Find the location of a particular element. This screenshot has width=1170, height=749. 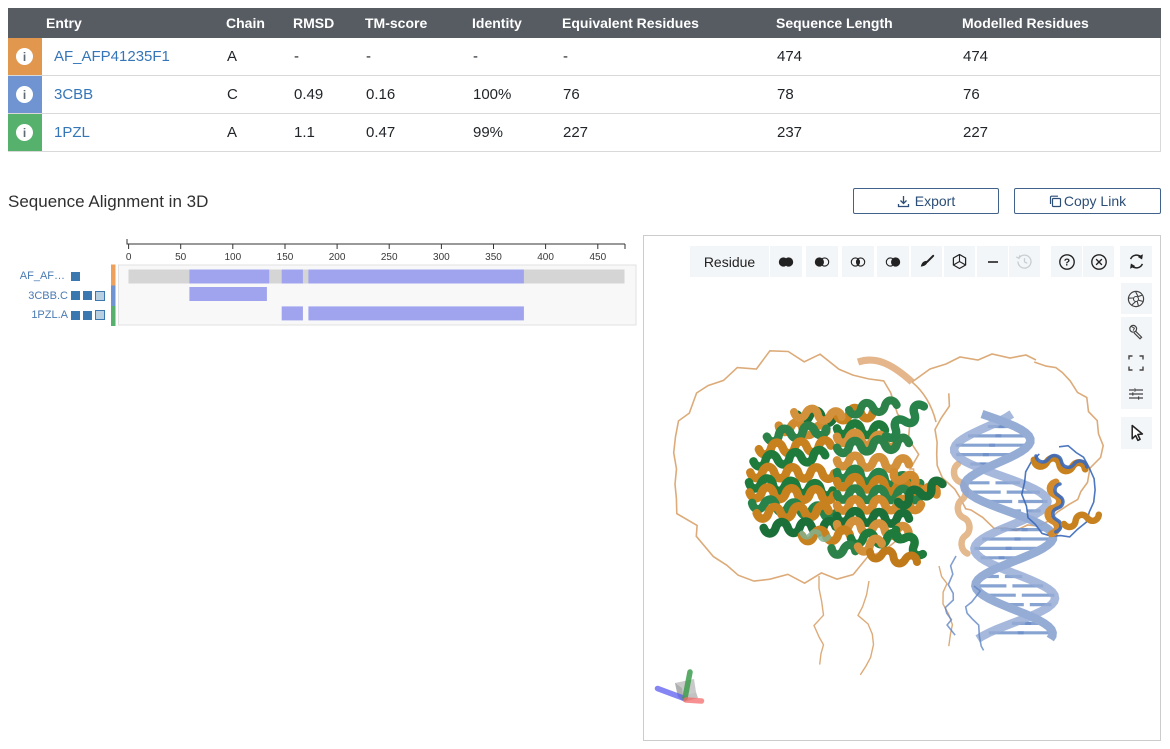

svg-text: 250 is located at coordinates (389, 257).